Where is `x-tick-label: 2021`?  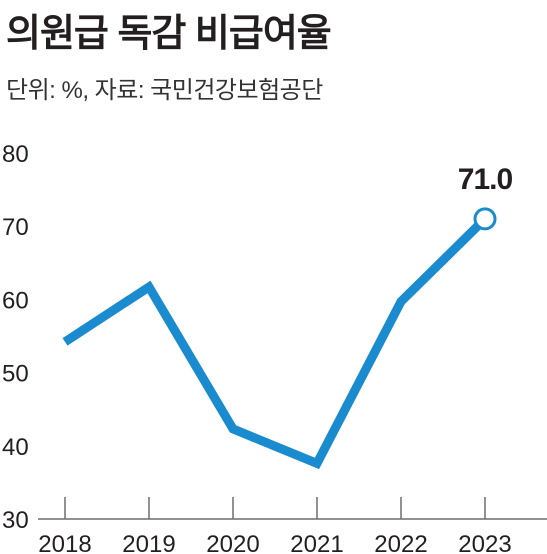
x-tick-label: 2021 is located at coordinates (316, 542).